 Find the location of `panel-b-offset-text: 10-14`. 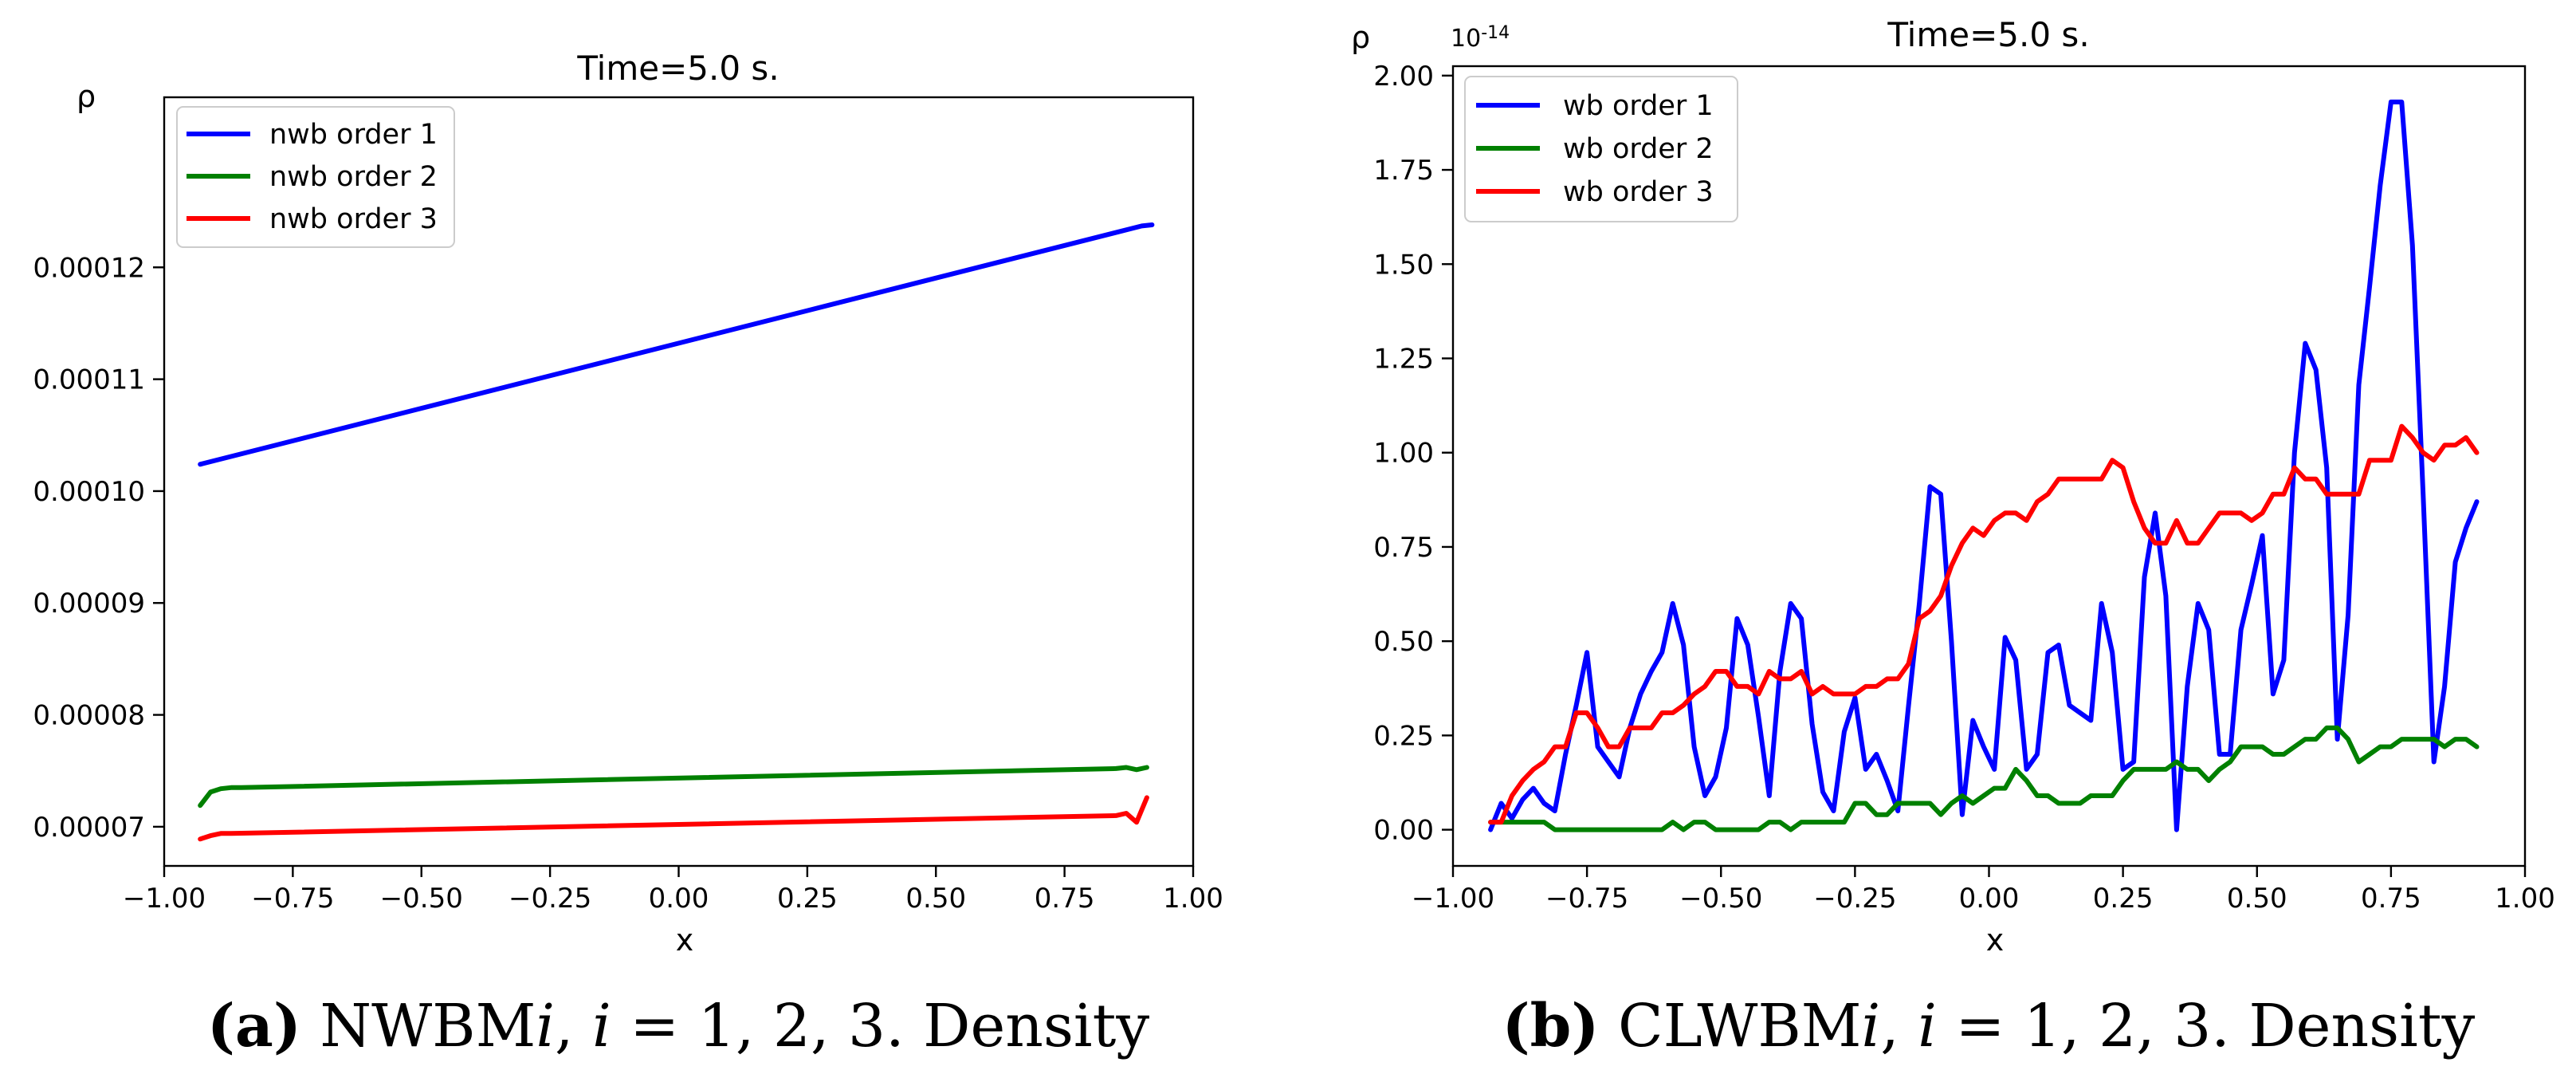

panel-b-offset-text: 10-14 is located at coordinates (1480, 38).